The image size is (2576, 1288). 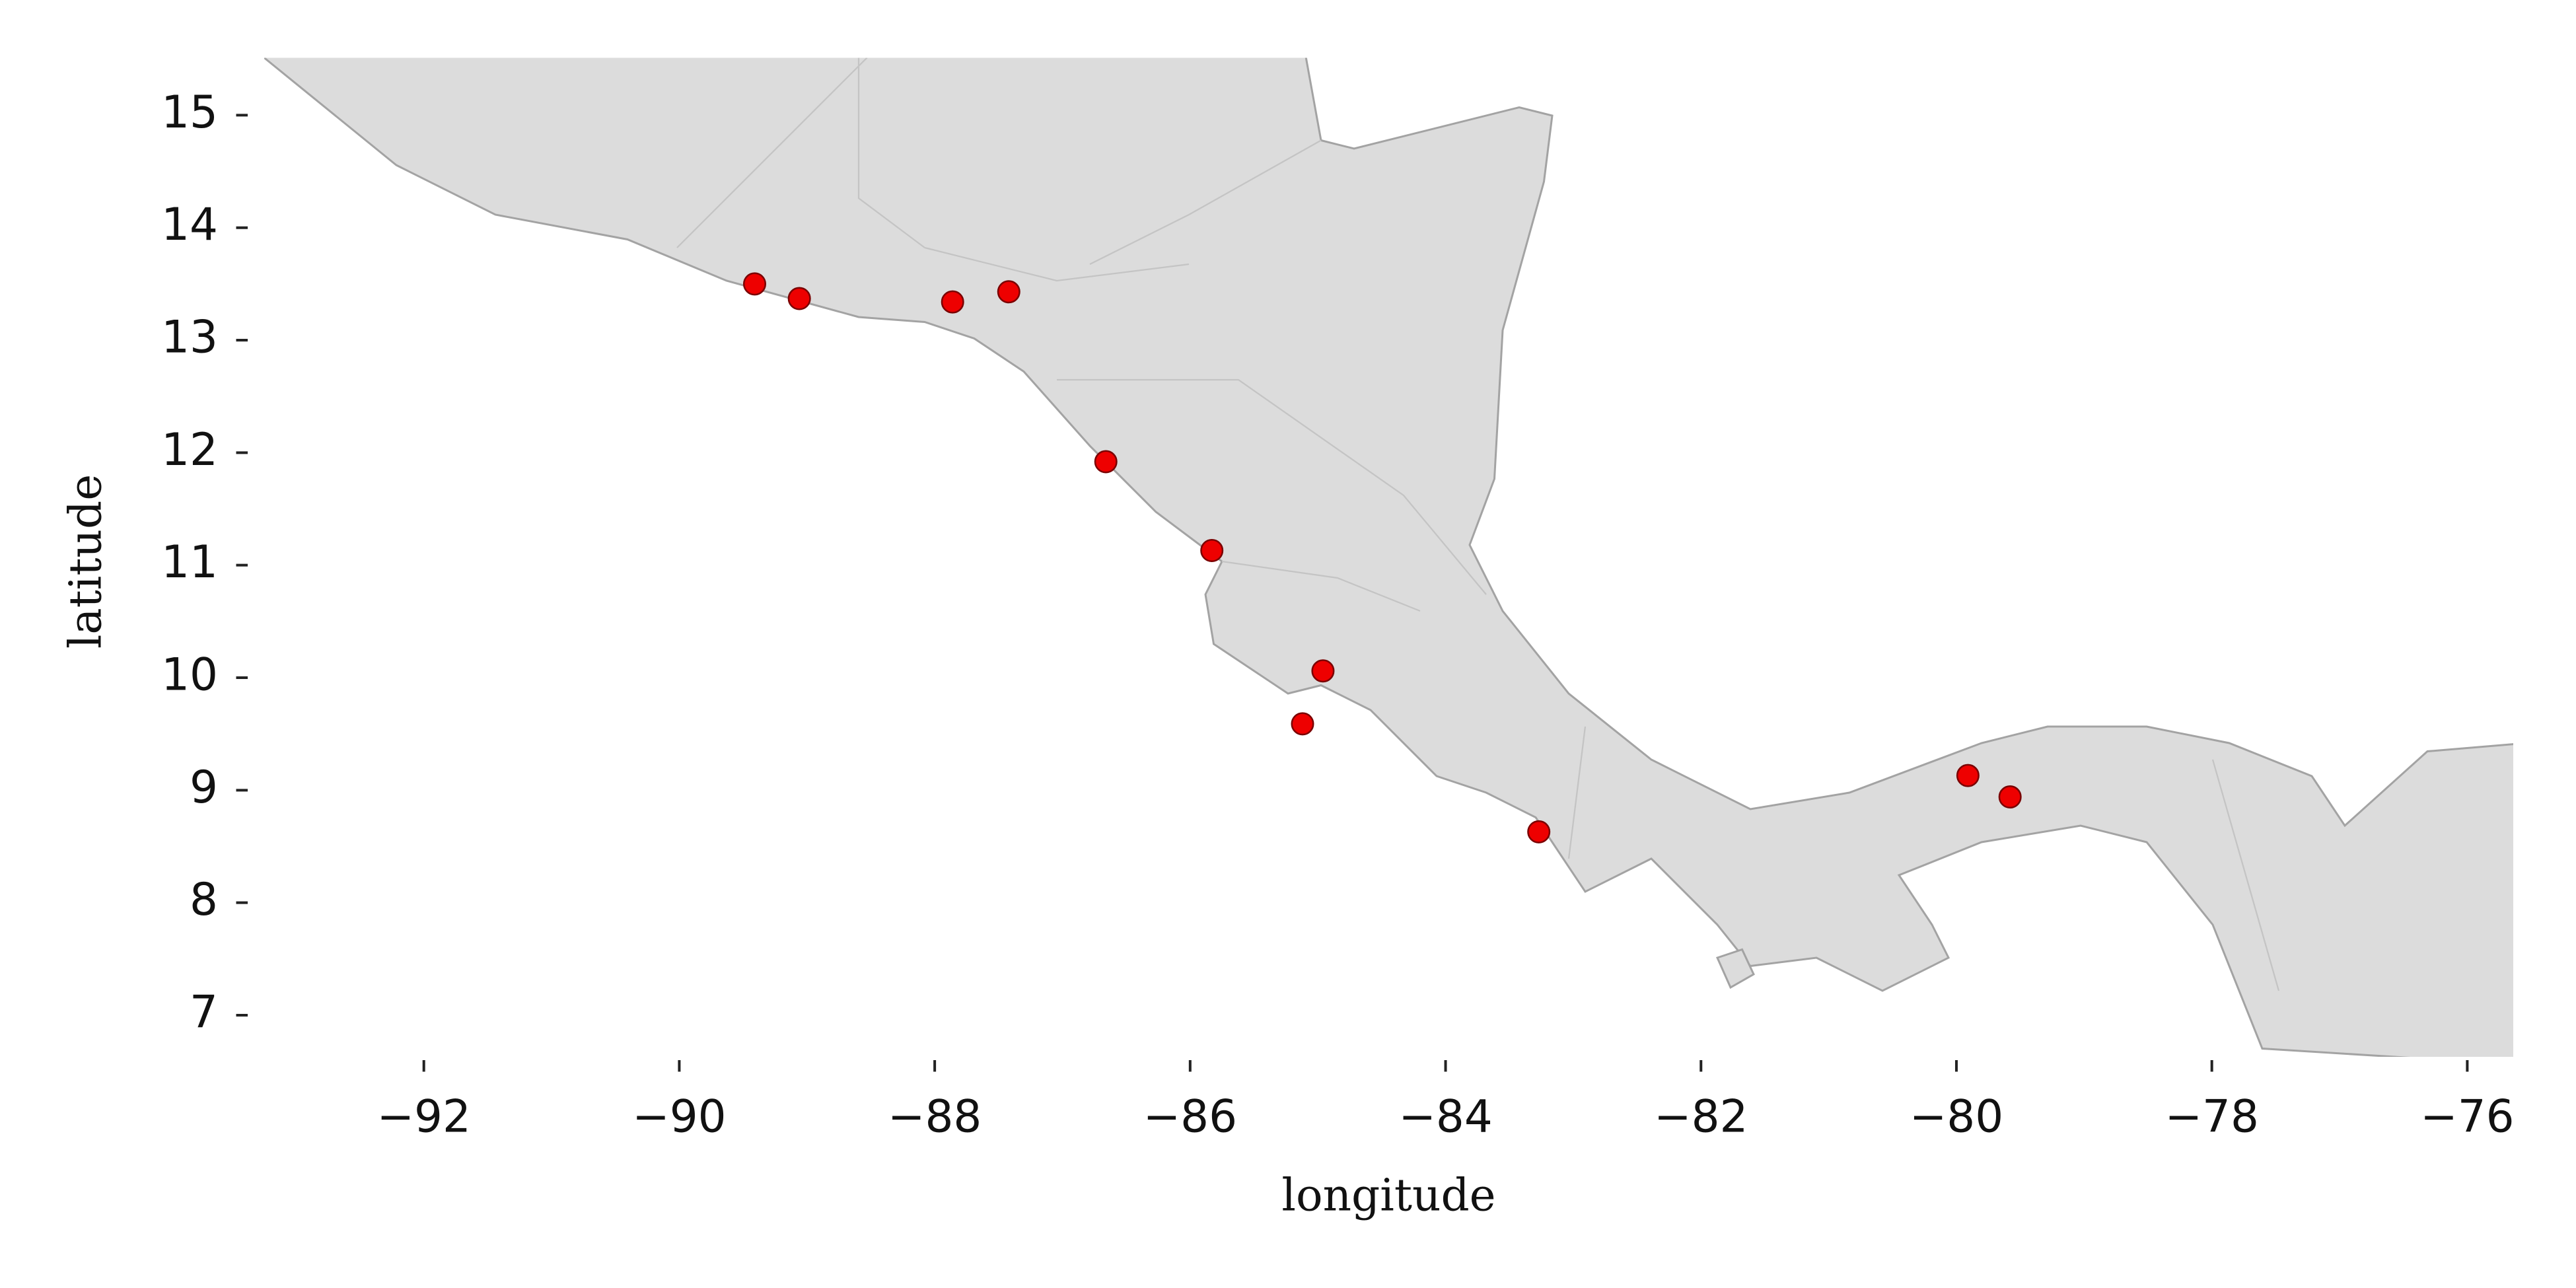 What do you see at coordinates (190, 224) in the screenshot?
I see `y-tick-label: 14` at bounding box center [190, 224].